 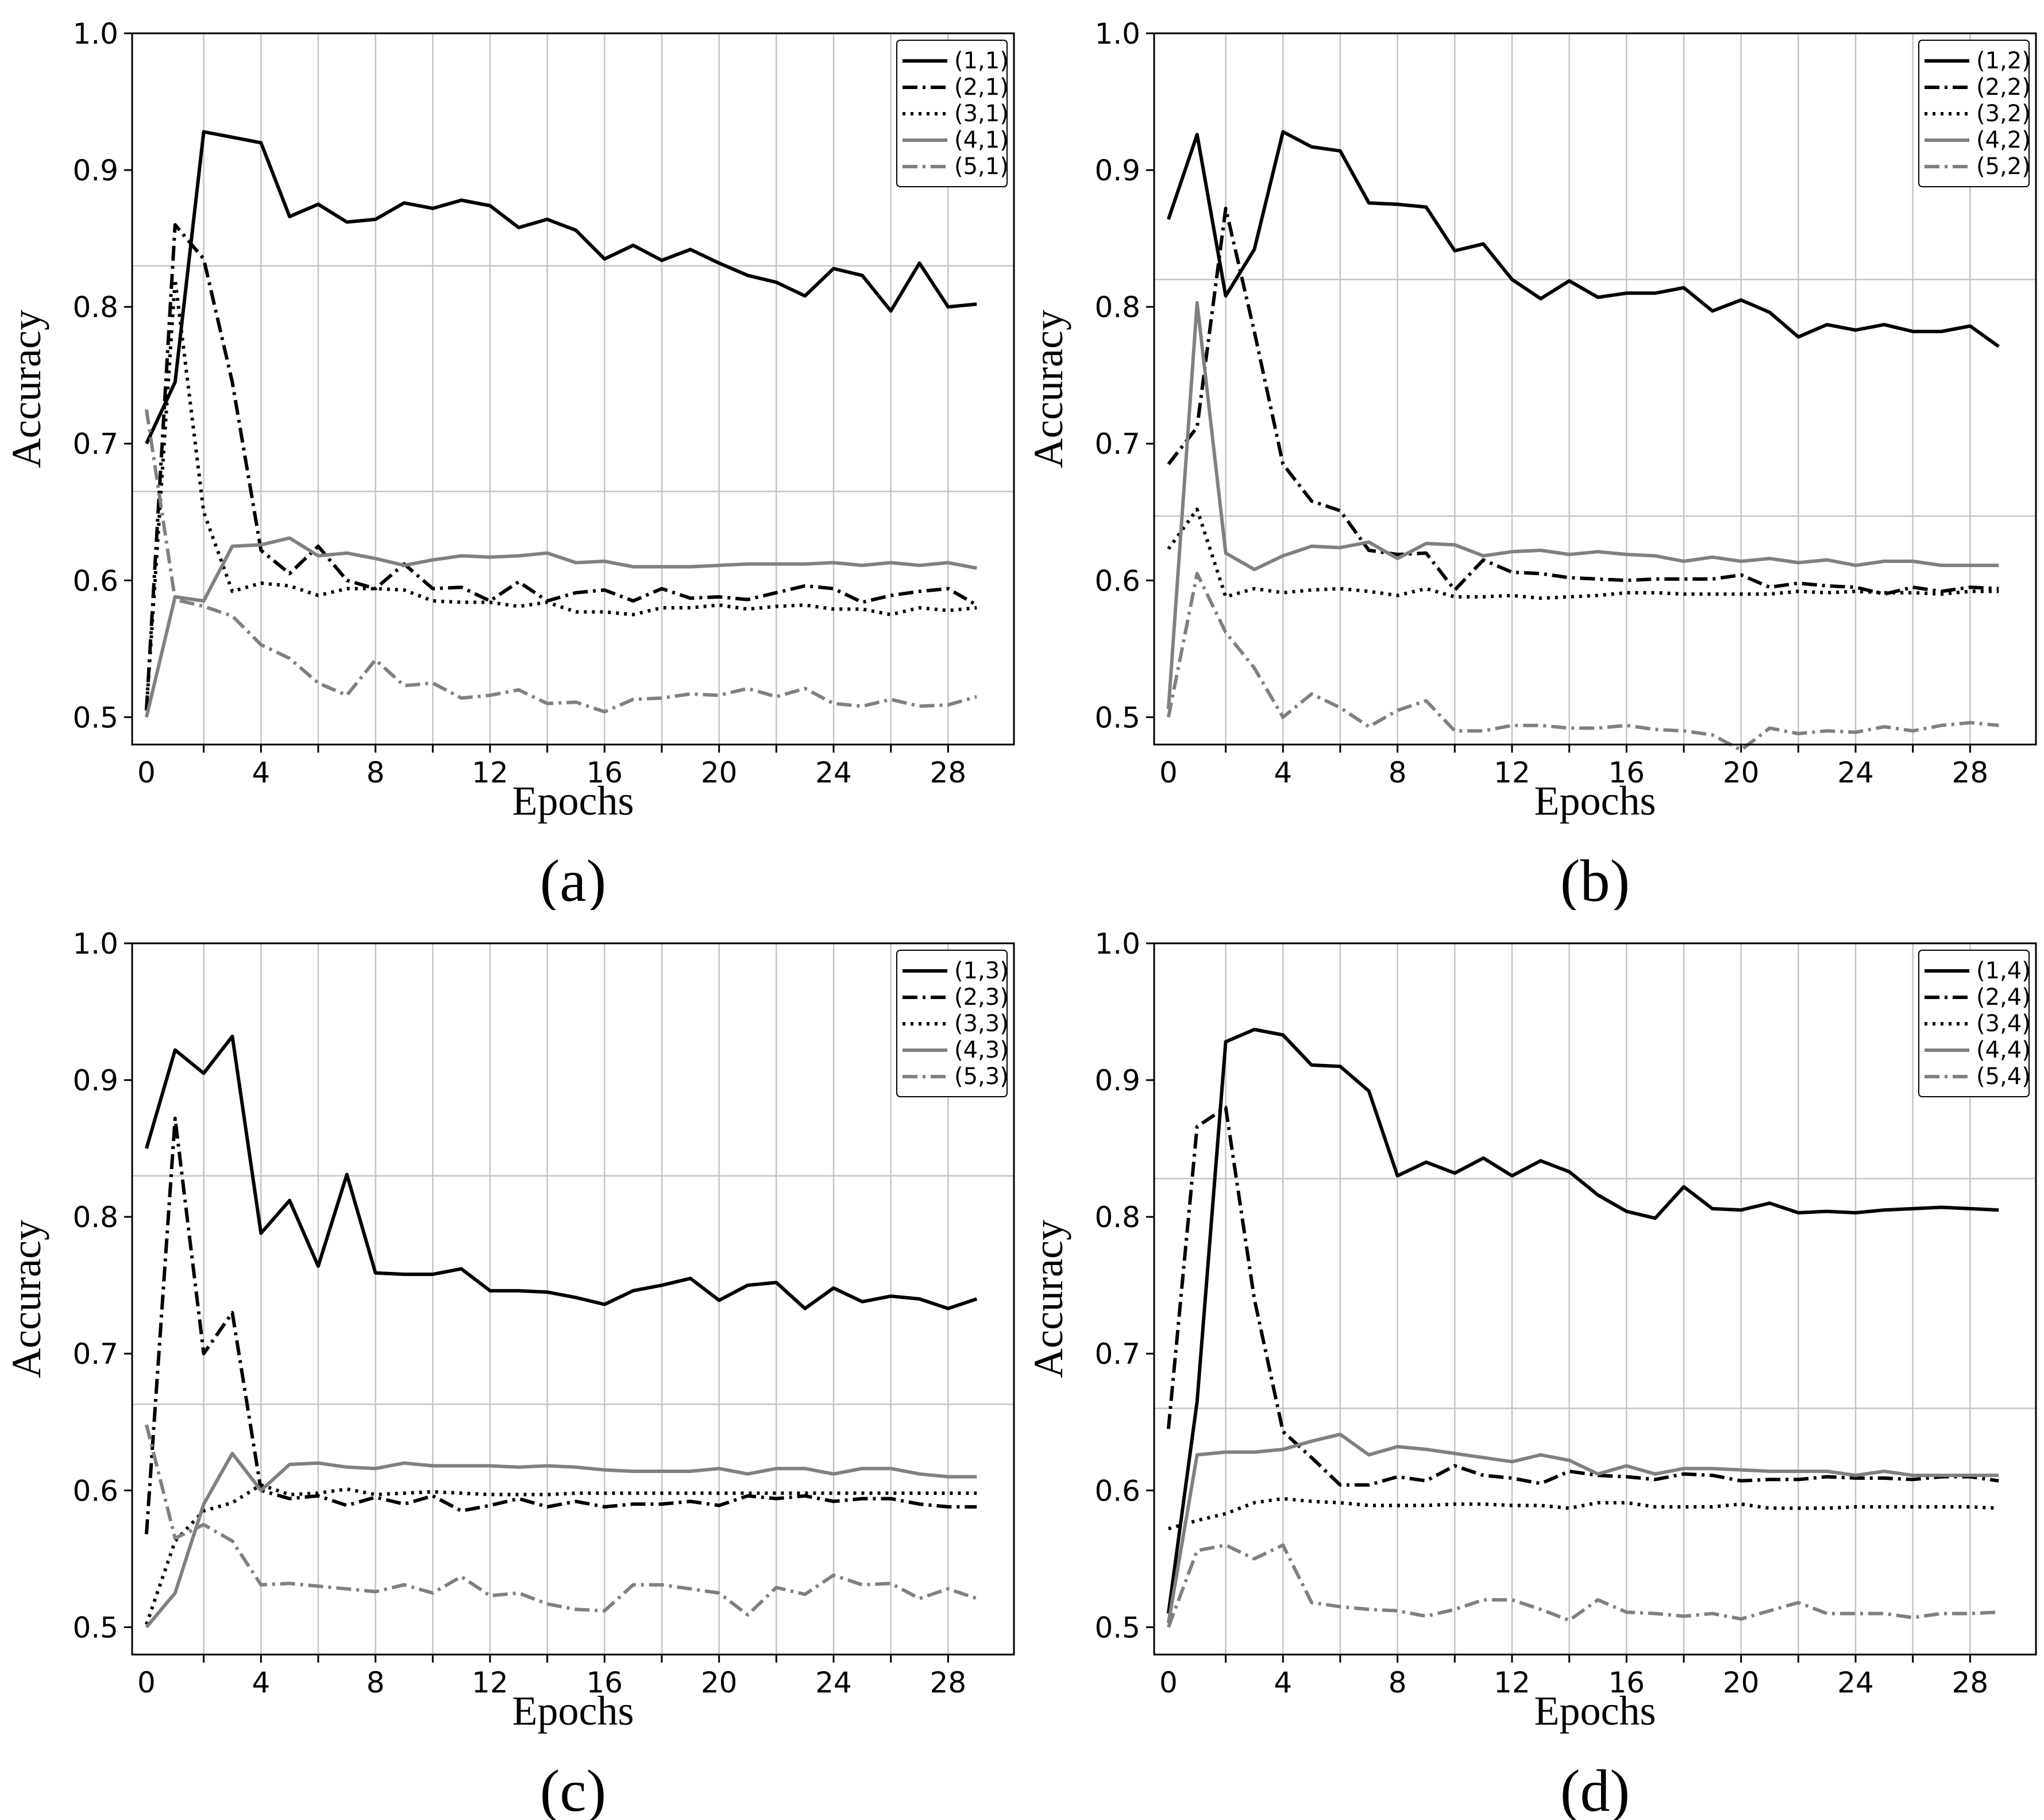 I want to click on legend-label: (1,4), so click(x=2003, y=971).